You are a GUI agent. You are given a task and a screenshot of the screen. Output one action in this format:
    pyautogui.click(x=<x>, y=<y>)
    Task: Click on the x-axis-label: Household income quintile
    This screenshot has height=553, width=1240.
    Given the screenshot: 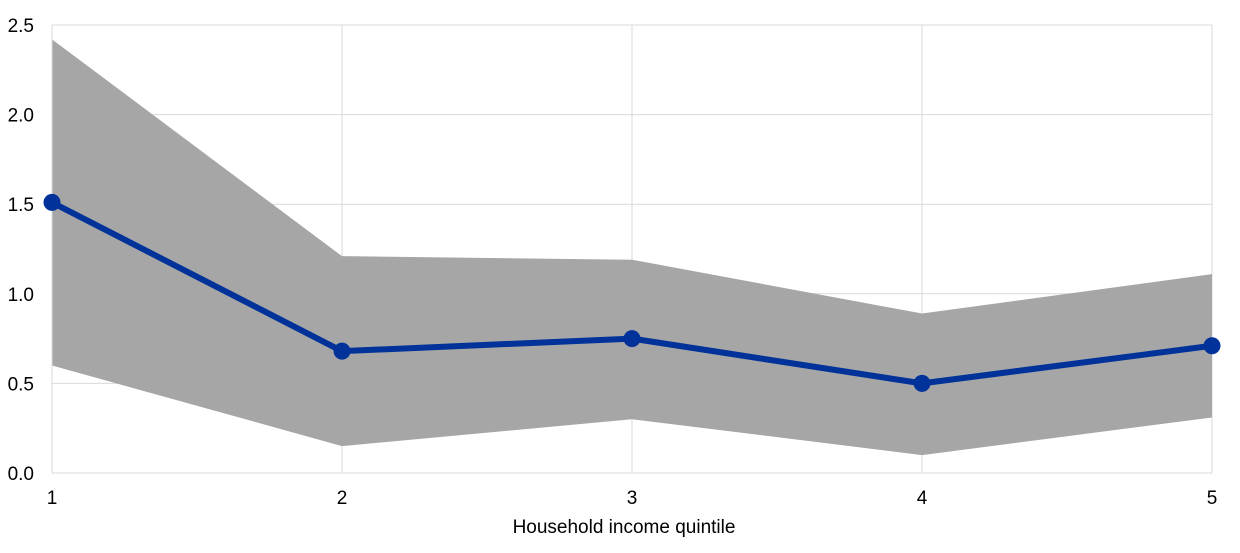 What is the action you would take?
    pyautogui.click(x=624, y=527)
    